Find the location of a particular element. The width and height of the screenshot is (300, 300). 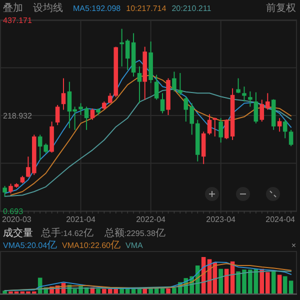

y-tick-label: 0.693 is located at coordinates (13, 211).